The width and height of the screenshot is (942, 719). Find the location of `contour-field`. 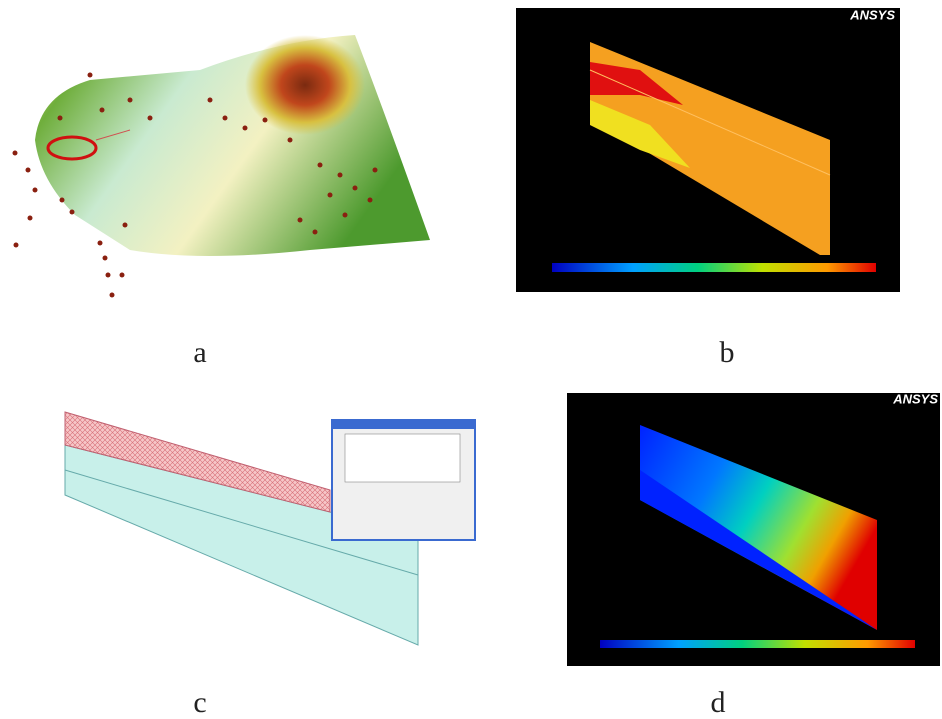

contour-field is located at coordinates (758, 527).